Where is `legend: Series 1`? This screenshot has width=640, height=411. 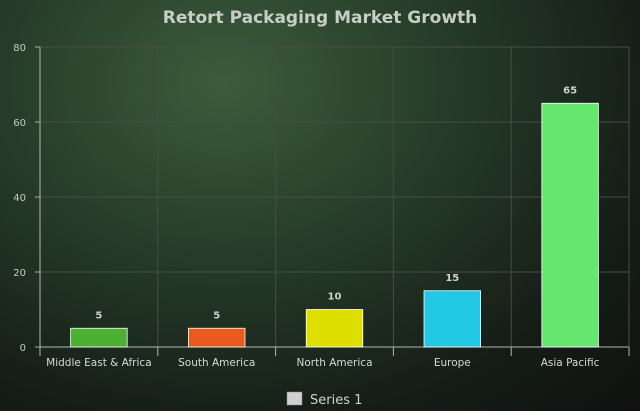 legend: Series 1 is located at coordinates (324, 399).